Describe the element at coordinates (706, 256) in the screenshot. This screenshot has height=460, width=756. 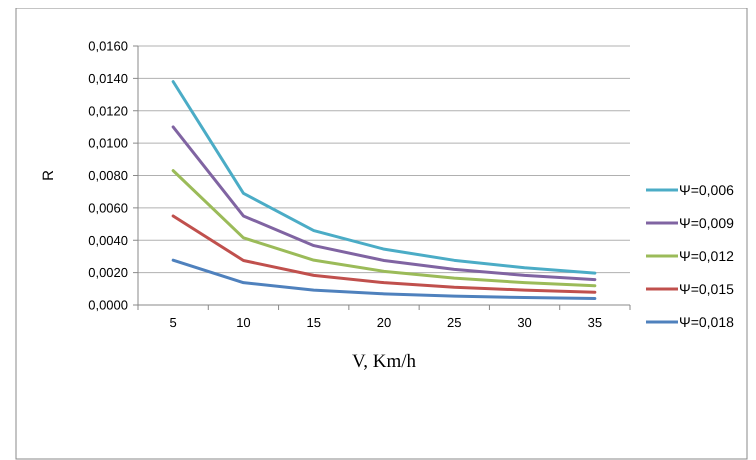
I see `legend-label: Ψ=0,012` at that location.